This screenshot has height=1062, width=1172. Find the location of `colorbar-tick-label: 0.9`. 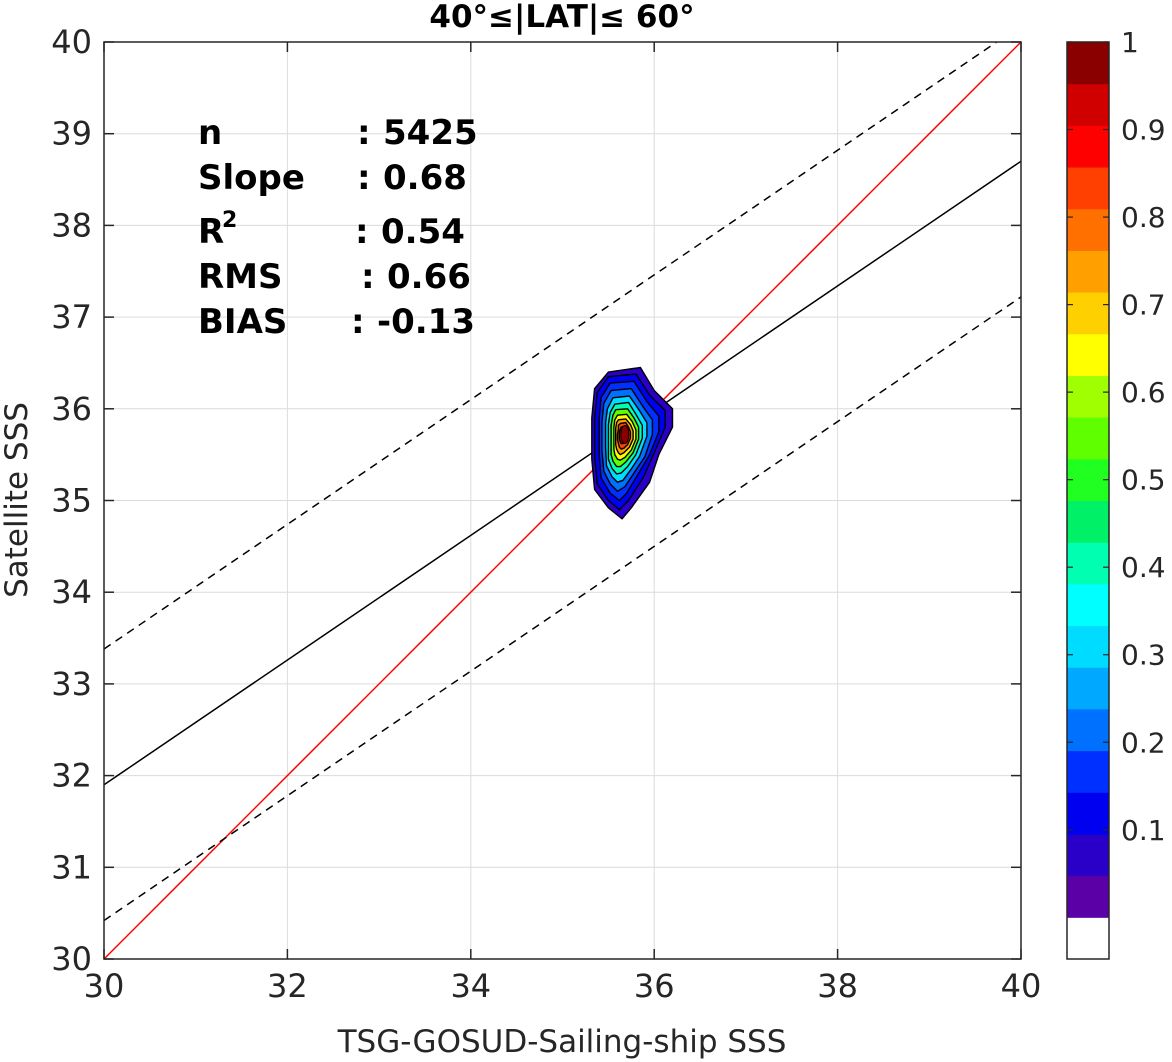

colorbar-tick-label: 0.9 is located at coordinates (1143, 130).